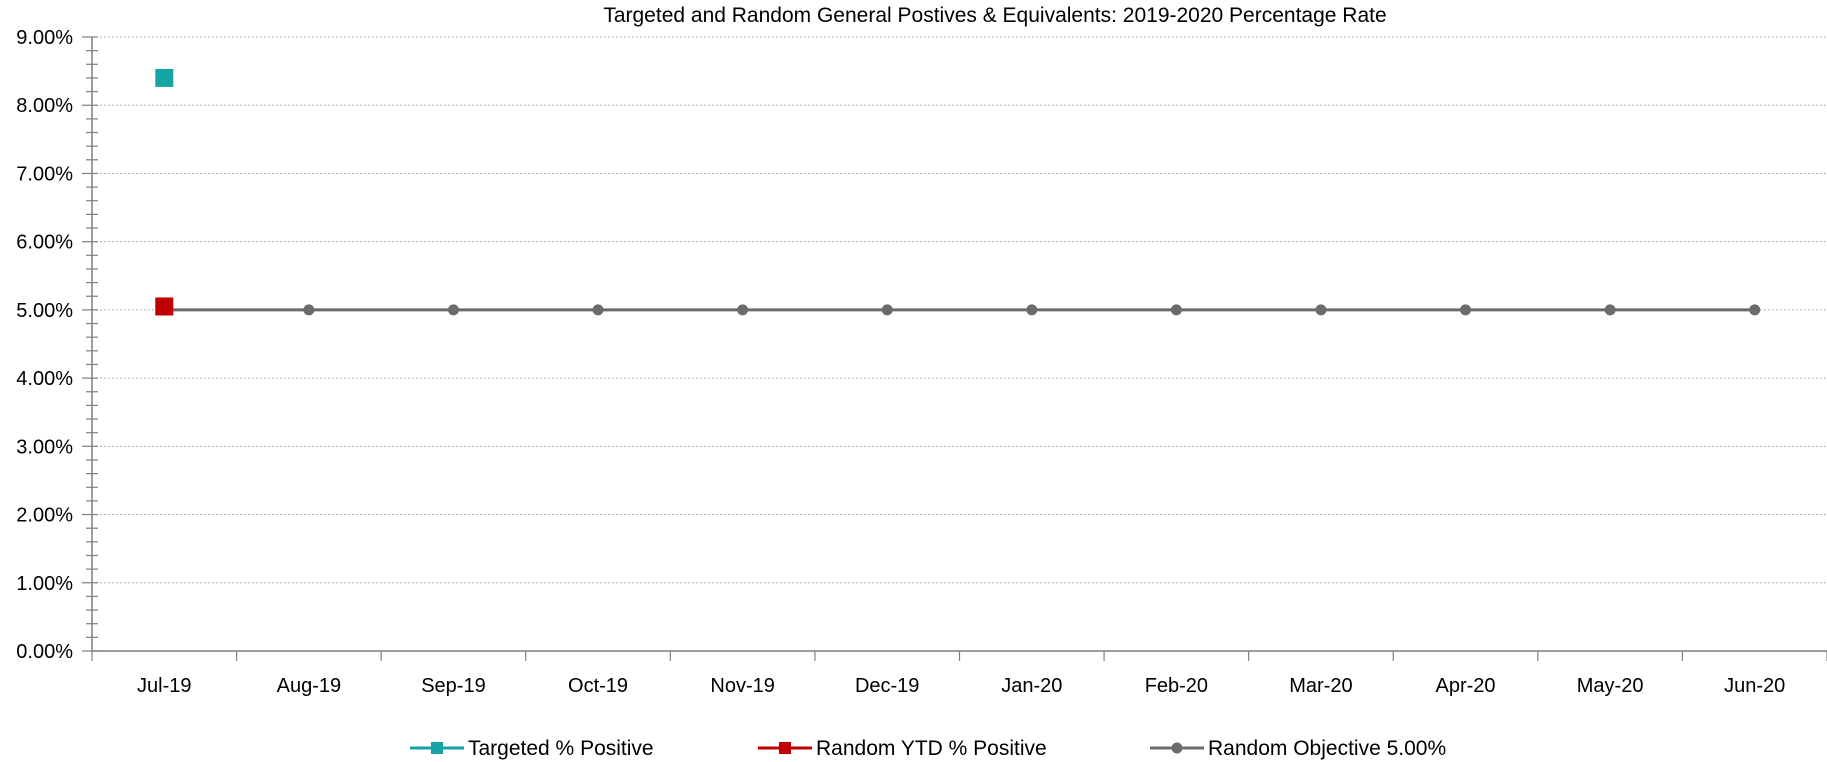 Image resolution: width=1827 pixels, height=762 pixels. Describe the element at coordinates (164, 686) in the screenshot. I see `x-tick-label: Jul-19` at that location.